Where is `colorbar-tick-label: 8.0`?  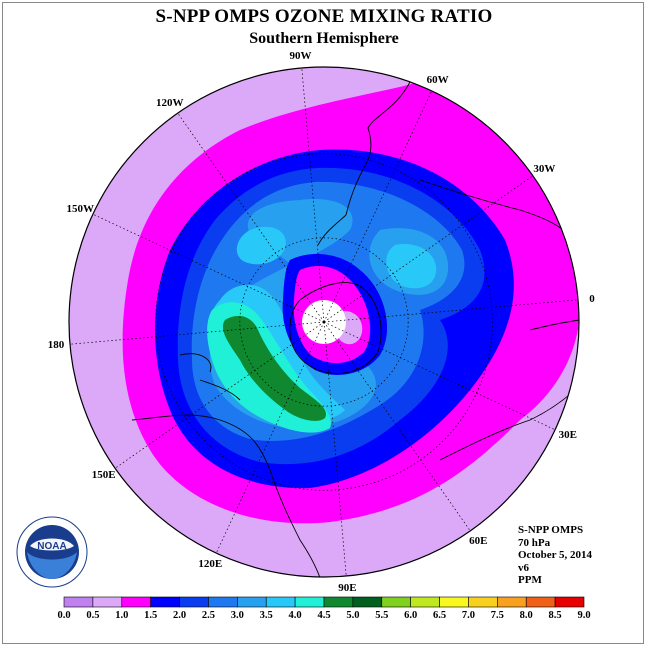 colorbar-tick-label: 8.0 is located at coordinates (526, 615).